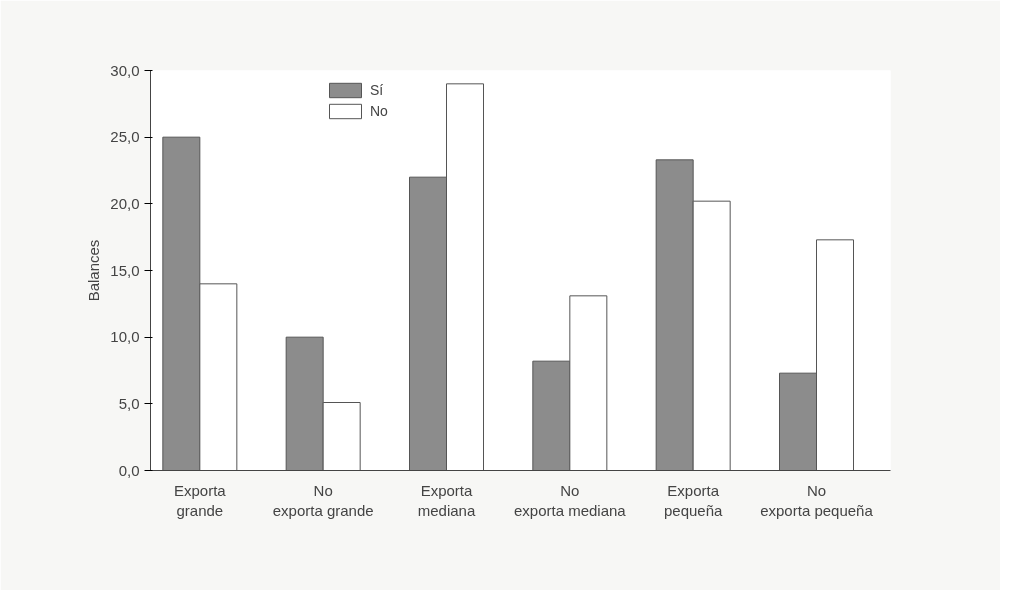  What do you see at coordinates (94, 270) in the screenshot?
I see `y-axis-title: Balances` at bounding box center [94, 270].